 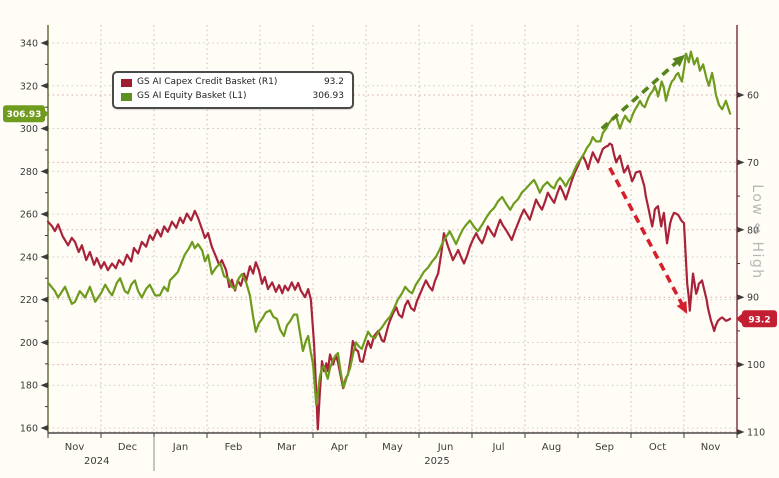 I want to click on credit-series-swatch, so click(x=126, y=82).